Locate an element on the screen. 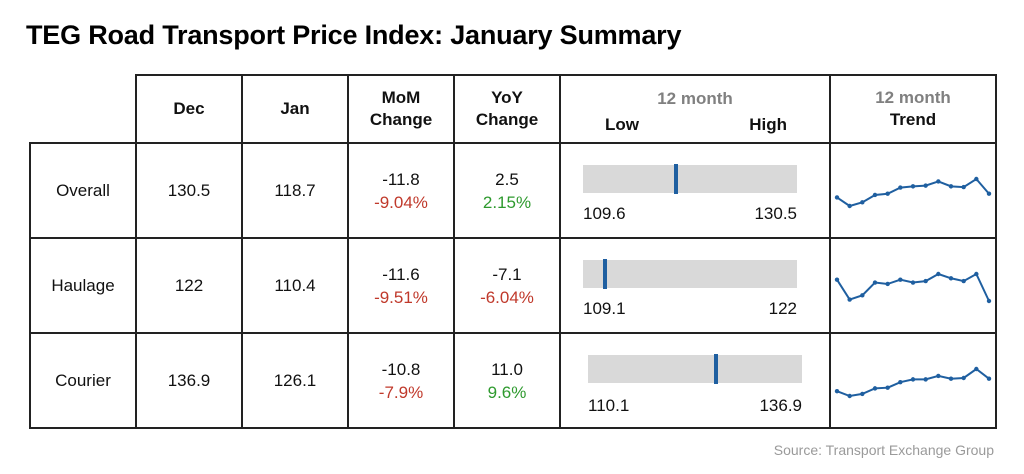 The height and width of the screenshot is (474, 1024). source-note: Source: Transport Exchange Group is located at coordinates (883, 450).